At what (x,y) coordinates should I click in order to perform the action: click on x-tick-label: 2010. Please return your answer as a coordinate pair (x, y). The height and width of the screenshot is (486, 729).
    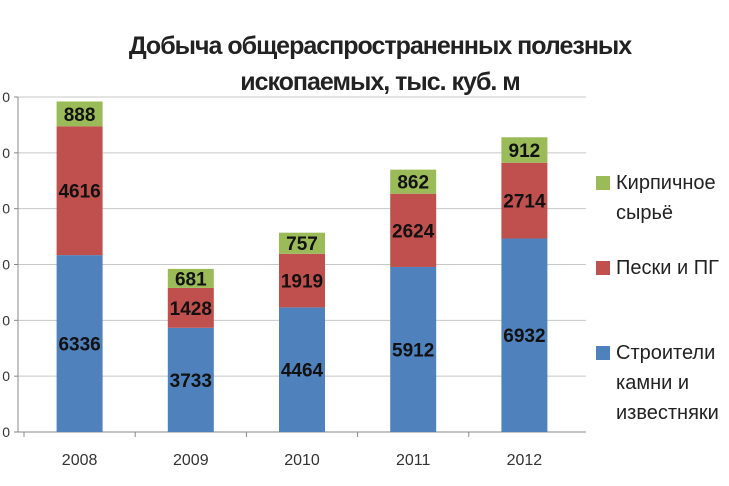
    Looking at the image, I should click on (302, 460).